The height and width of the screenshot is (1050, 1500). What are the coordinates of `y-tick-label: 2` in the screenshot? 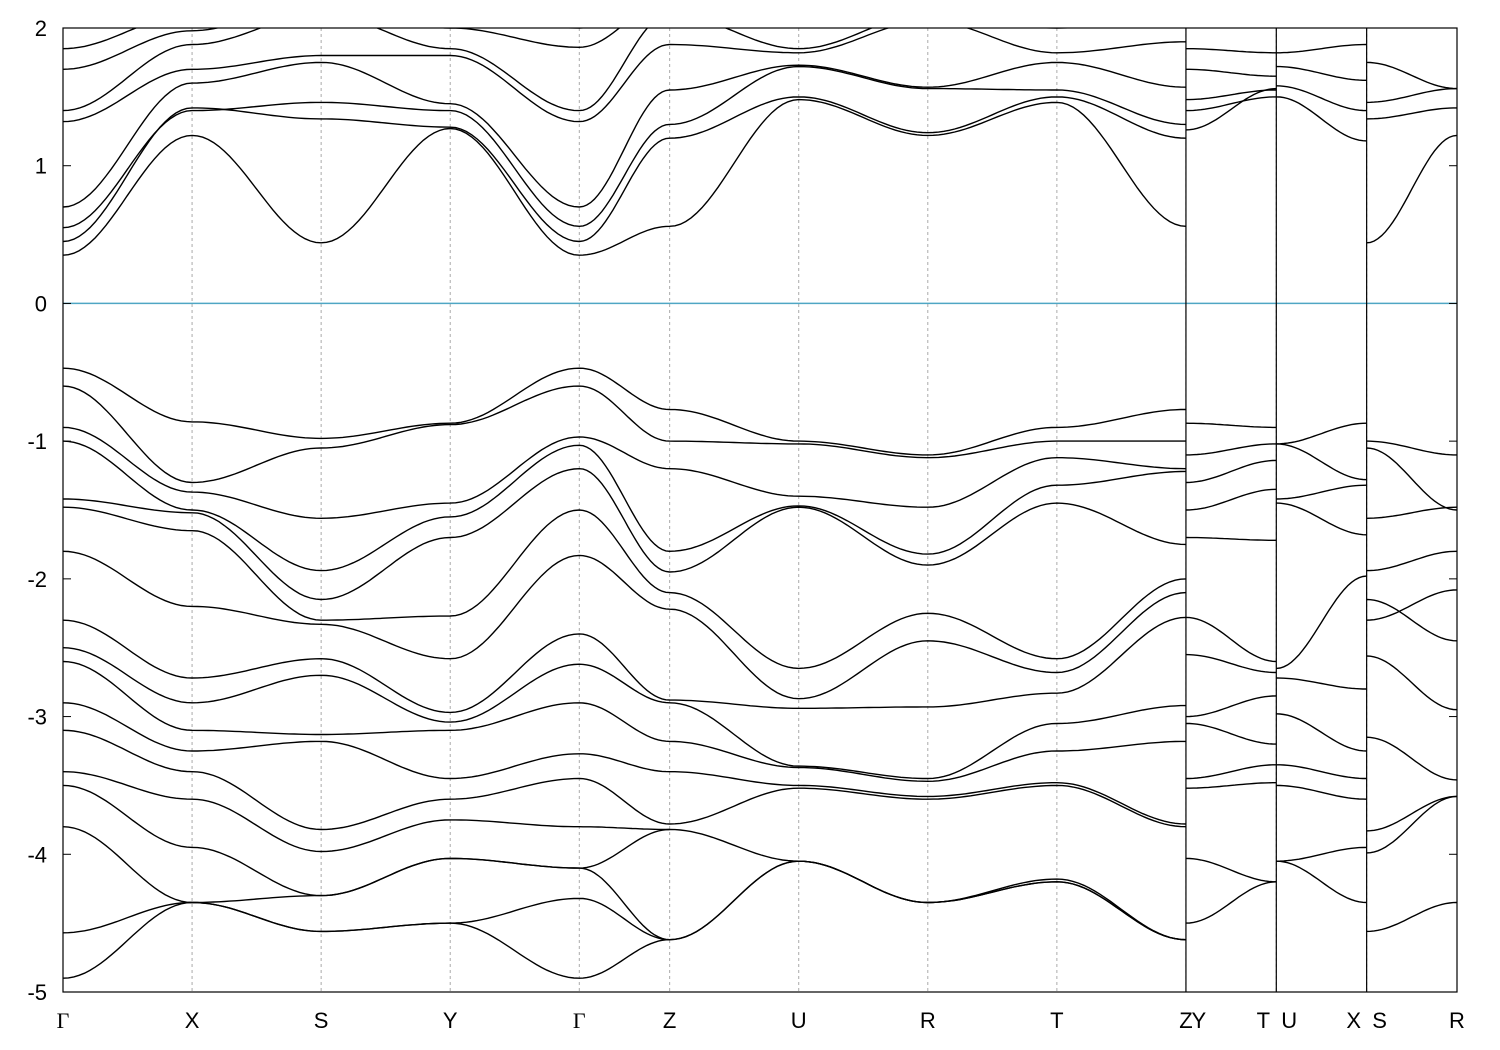 It's located at (41, 28).